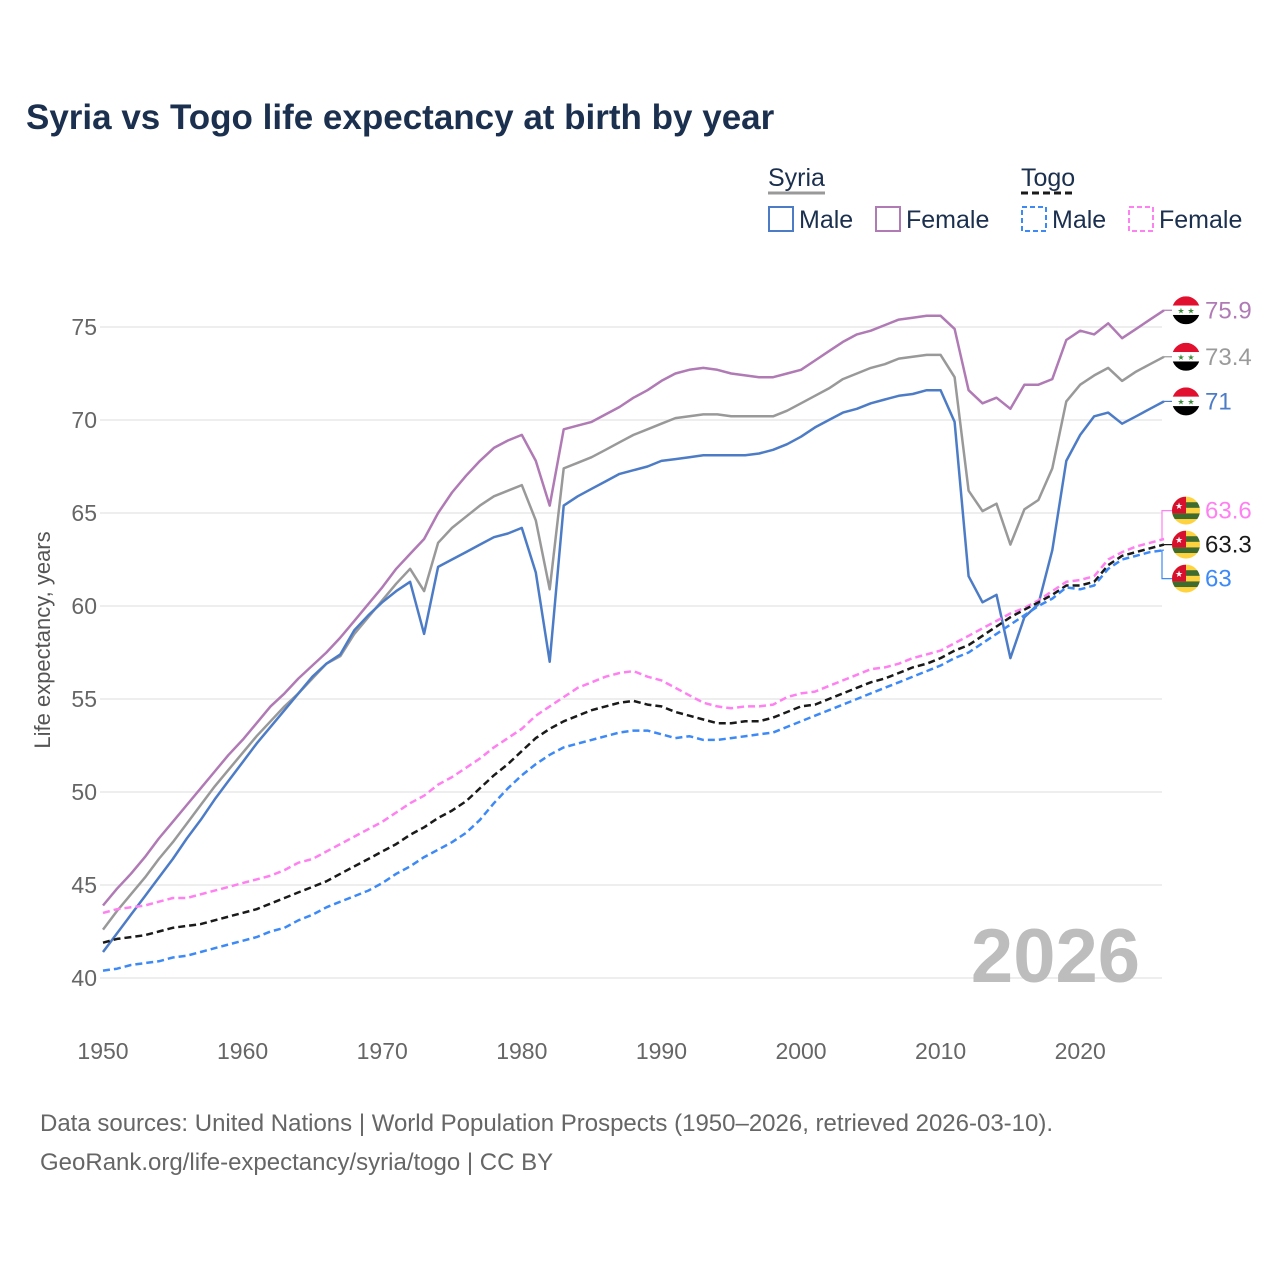 The width and height of the screenshot is (1280, 1280). I want to click on x-tick-label: 2020, so click(1080, 1051).